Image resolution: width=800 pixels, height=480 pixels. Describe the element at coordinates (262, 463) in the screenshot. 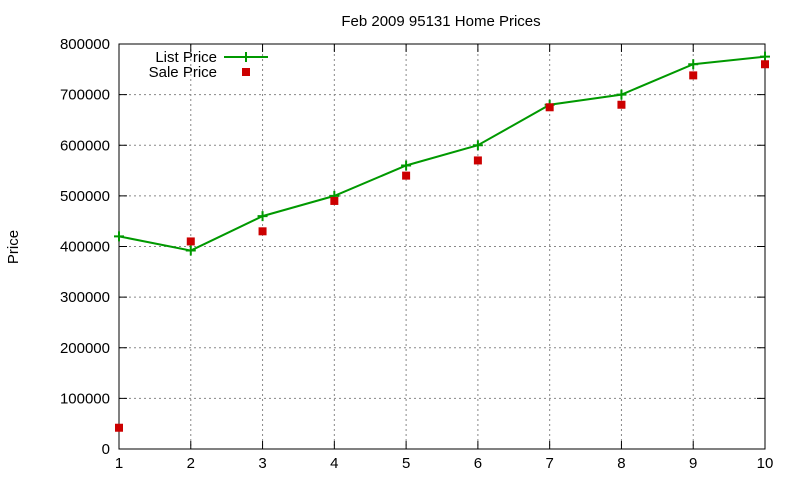

I see `x-tick-label: 3` at that location.